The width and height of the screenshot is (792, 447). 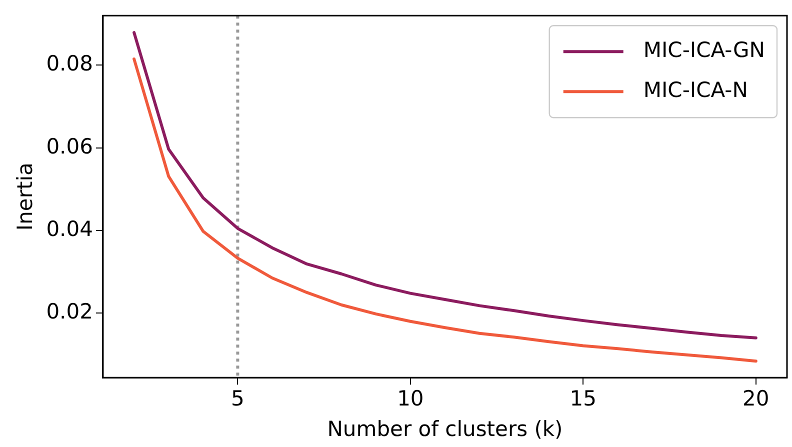 I want to click on y-tick-label: 0.08, so click(x=69, y=64).